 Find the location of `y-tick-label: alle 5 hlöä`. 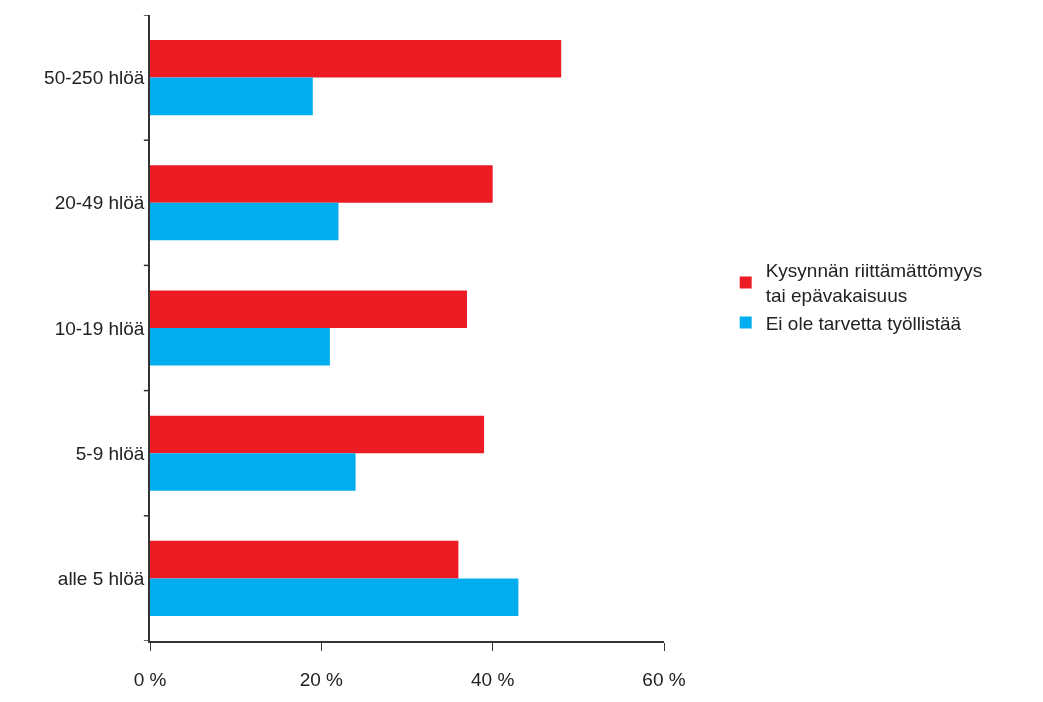

y-tick-label: alle 5 hlöä is located at coordinates (101, 579).